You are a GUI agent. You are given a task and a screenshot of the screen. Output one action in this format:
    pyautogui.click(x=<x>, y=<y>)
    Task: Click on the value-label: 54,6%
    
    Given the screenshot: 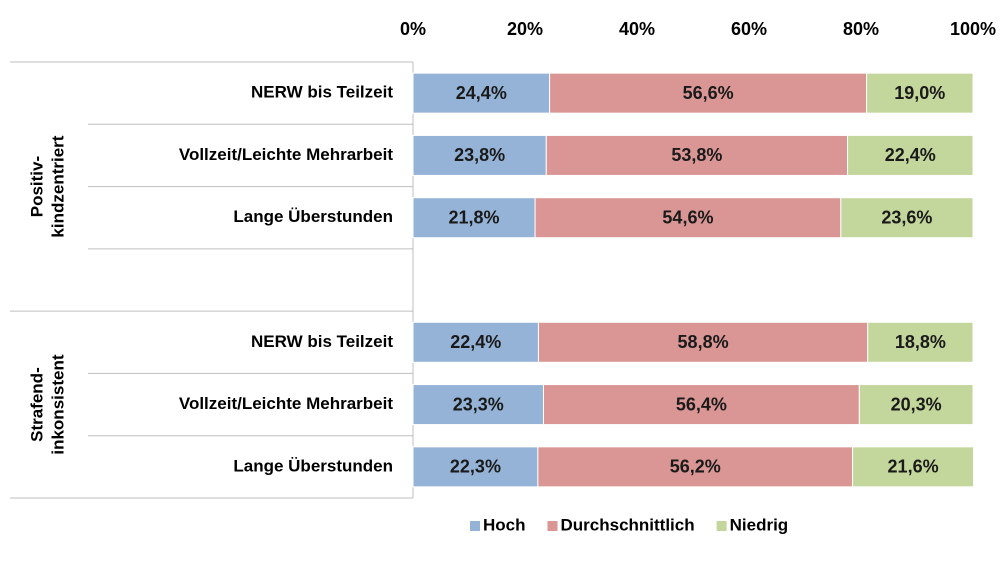 What is the action you would take?
    pyautogui.click(x=687, y=217)
    